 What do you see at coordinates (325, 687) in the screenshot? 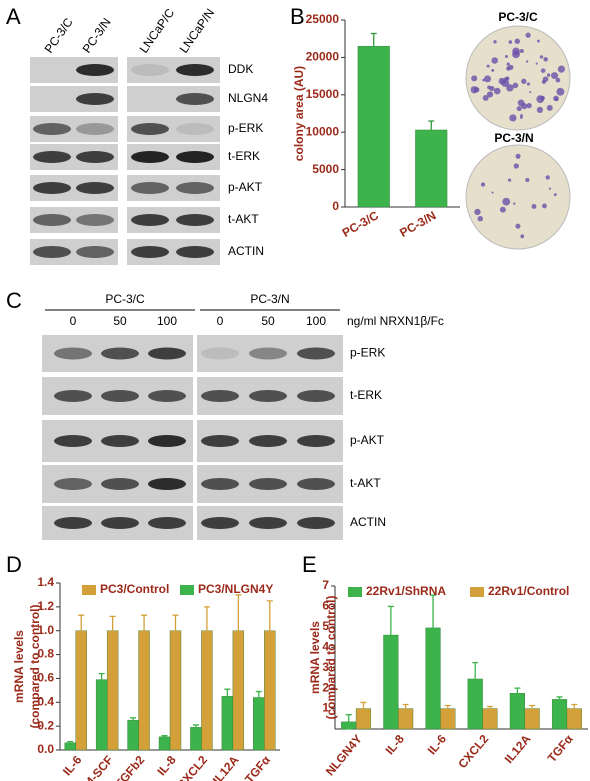
I see `y-tick-label: 2` at bounding box center [325, 687].